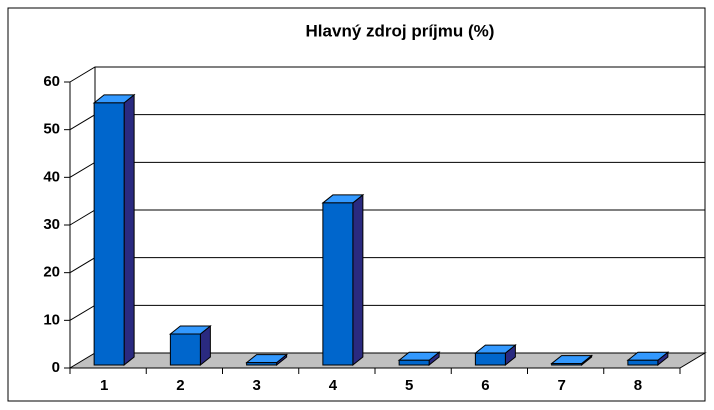  Describe the element at coordinates (256, 385) in the screenshot. I see `x-tick-label: 3` at that location.